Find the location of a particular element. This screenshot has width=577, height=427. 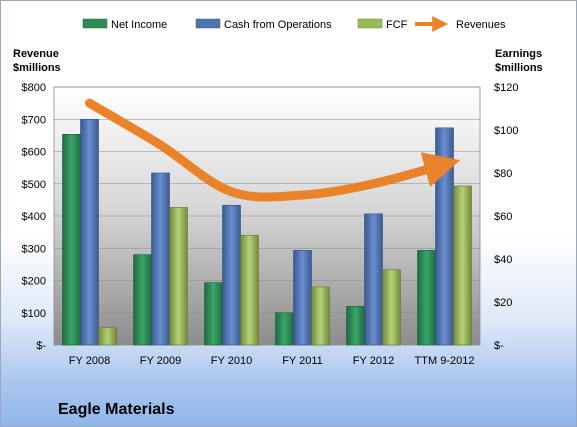

x-axis-tick-label: FY 2008 is located at coordinates (89, 361).